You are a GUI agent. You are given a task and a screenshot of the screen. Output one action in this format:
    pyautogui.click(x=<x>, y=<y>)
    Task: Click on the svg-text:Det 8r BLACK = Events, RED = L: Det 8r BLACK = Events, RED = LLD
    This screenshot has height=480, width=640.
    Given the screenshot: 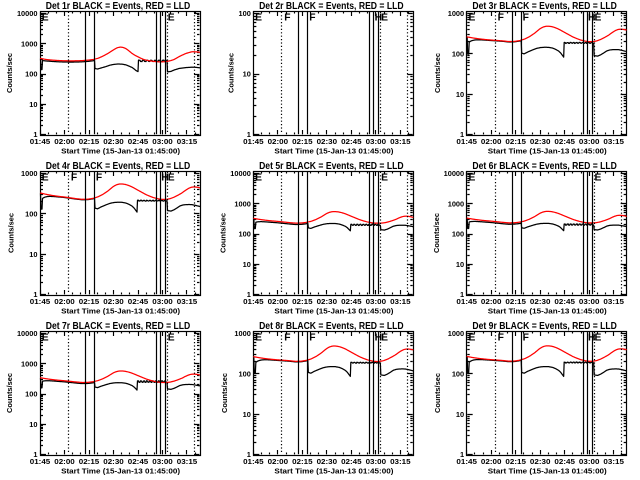 What is the action you would take?
    pyautogui.click(x=331, y=326)
    